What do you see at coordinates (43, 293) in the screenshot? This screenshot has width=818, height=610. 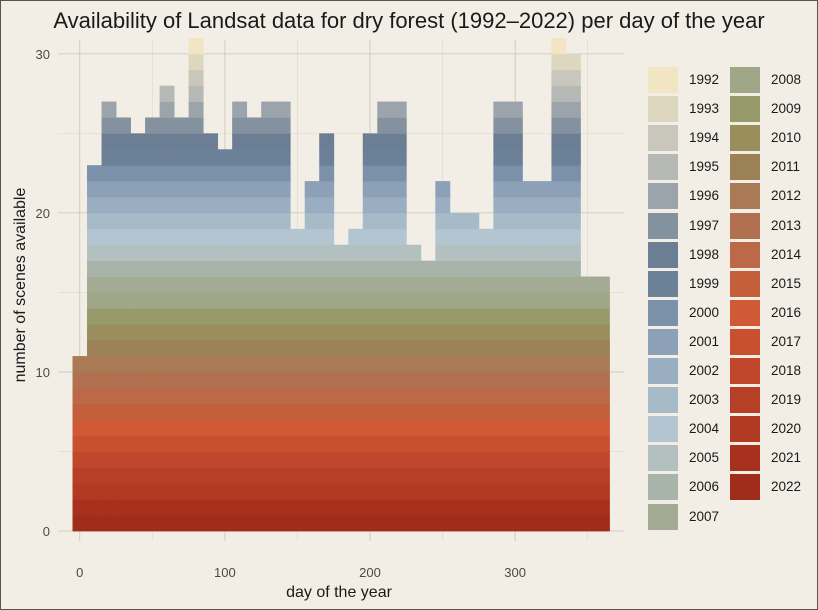 I see `y-axis-ticks: 0 10 20 30` at bounding box center [43, 293].